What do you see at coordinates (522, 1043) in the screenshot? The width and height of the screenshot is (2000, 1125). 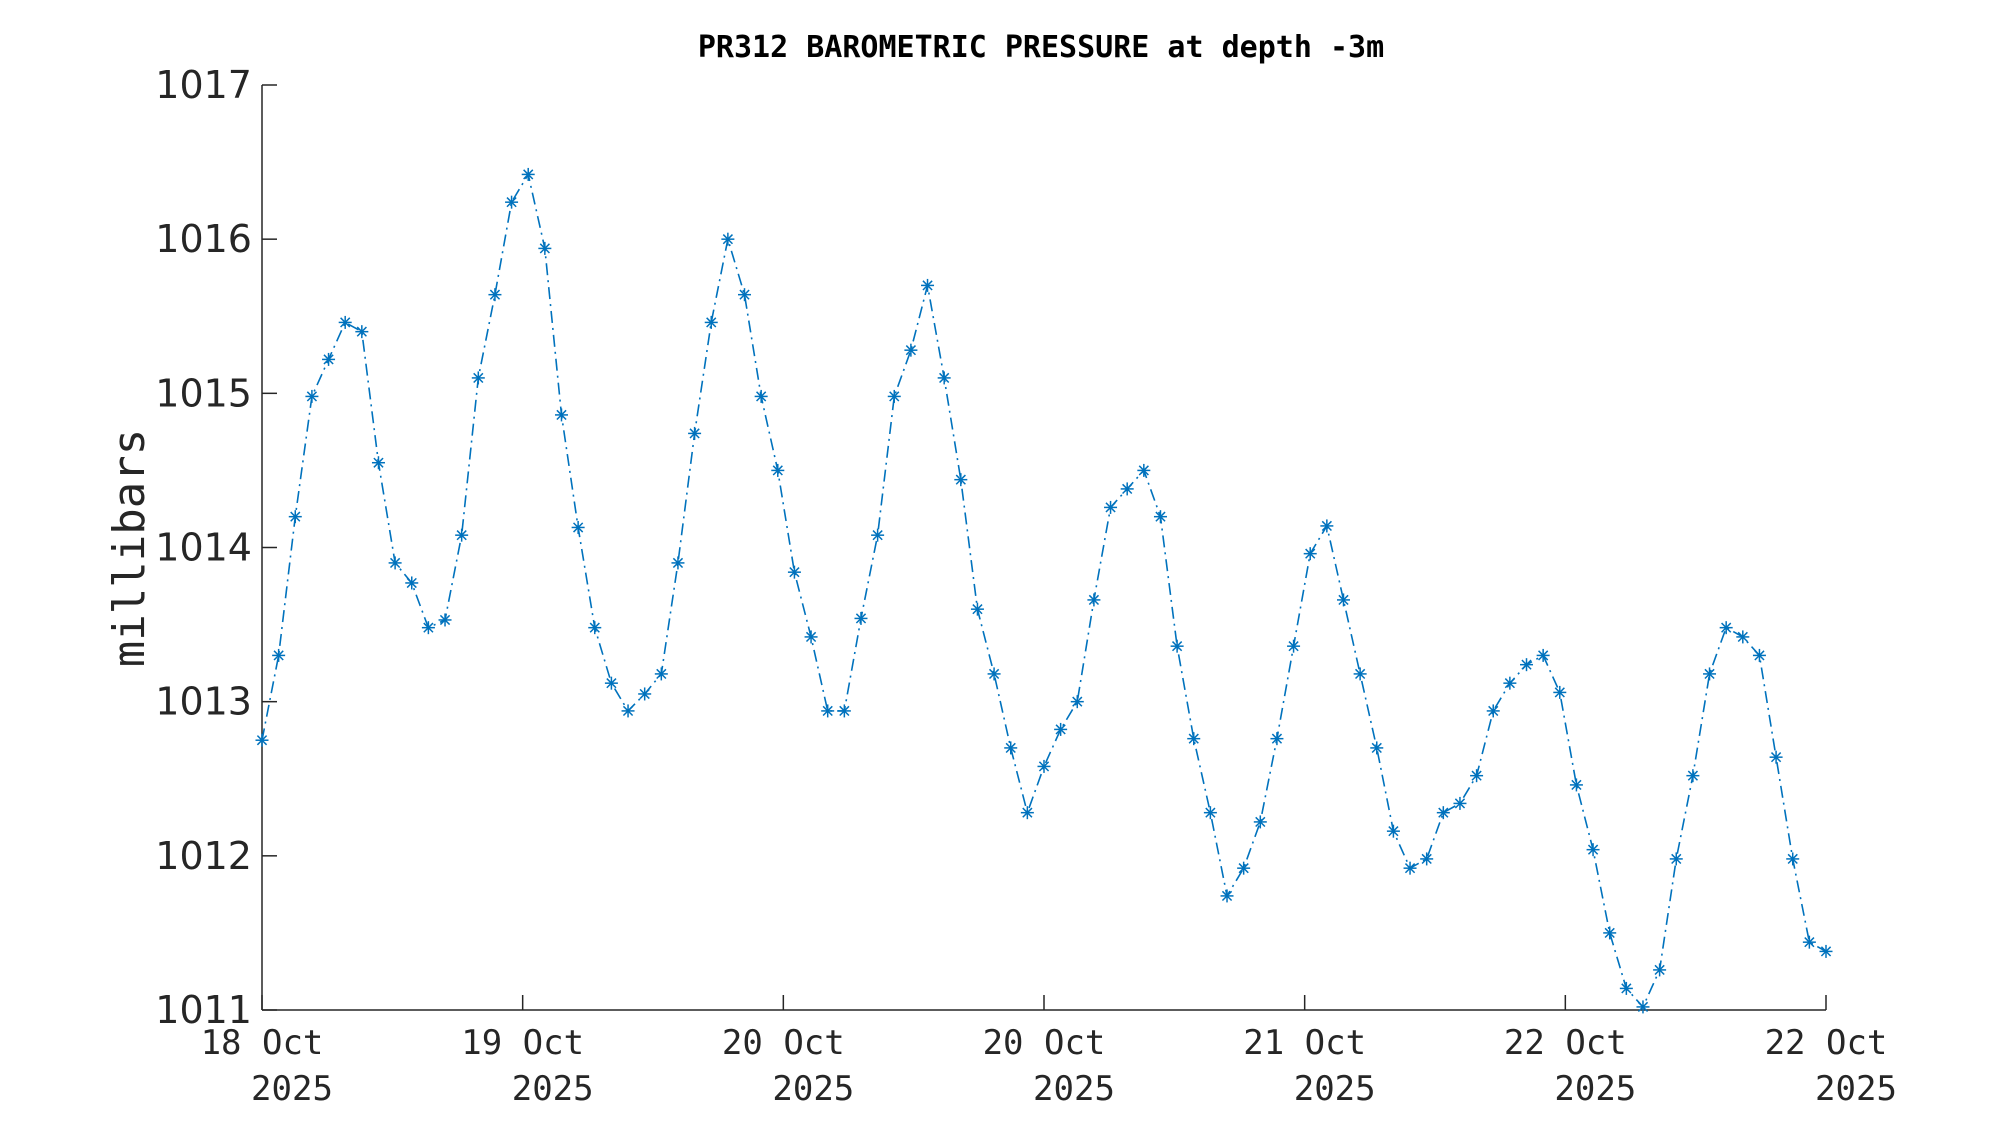 I see `x-tick-label-date: 19 Oct` at bounding box center [522, 1043].